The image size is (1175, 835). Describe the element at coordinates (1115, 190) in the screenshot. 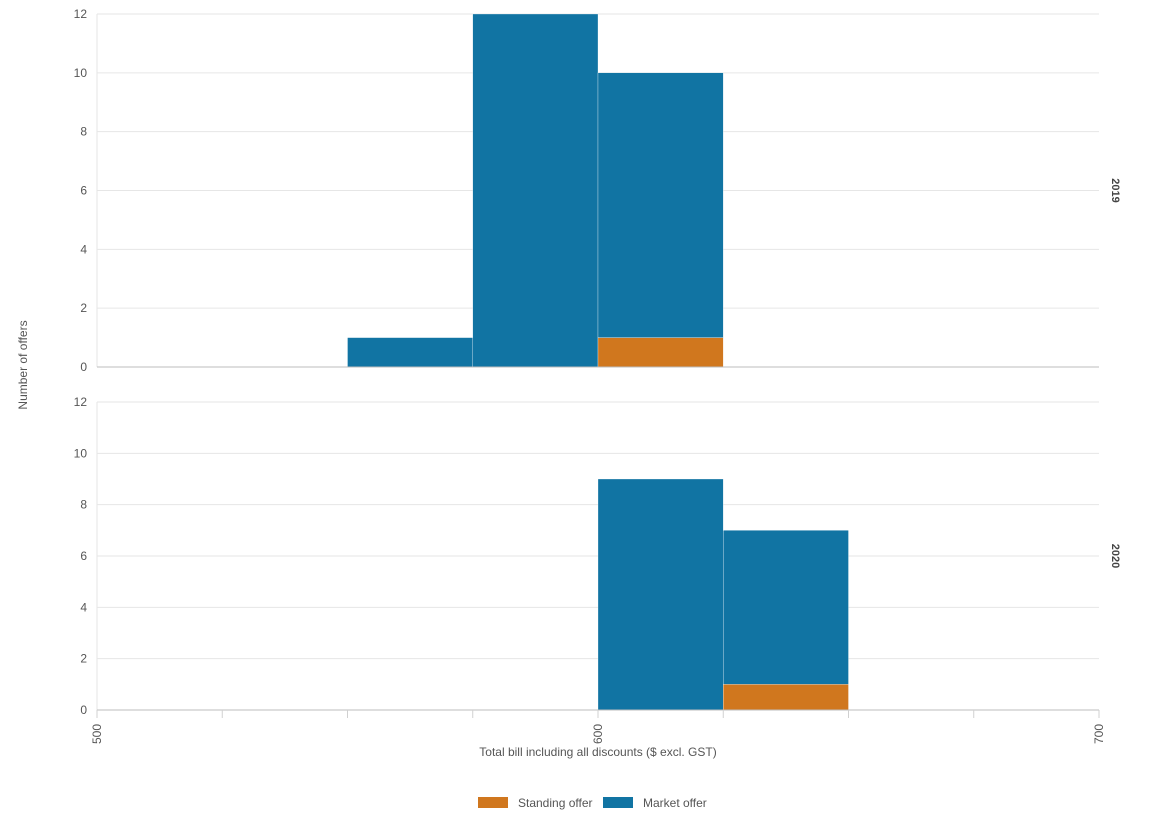

I see `facet-label: 2019` at that location.